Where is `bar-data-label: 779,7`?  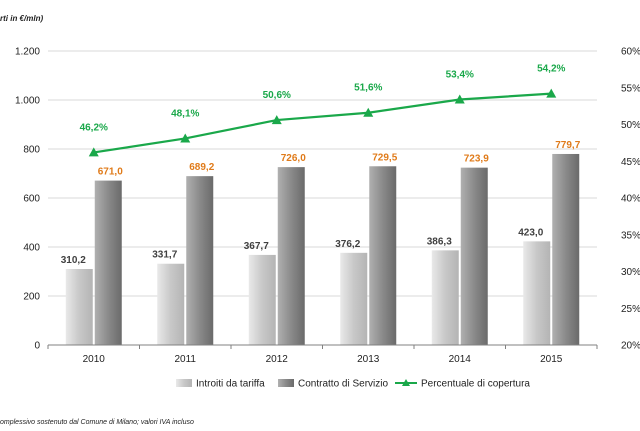 bar-data-label: 779,7 is located at coordinates (567, 145).